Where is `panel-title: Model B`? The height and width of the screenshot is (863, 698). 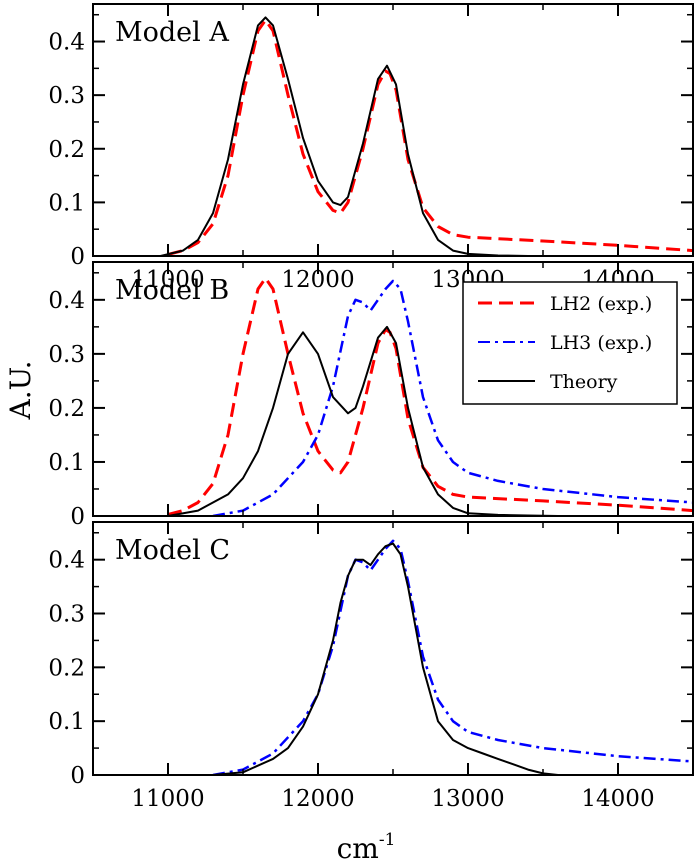 panel-title: Model B is located at coordinates (172, 290).